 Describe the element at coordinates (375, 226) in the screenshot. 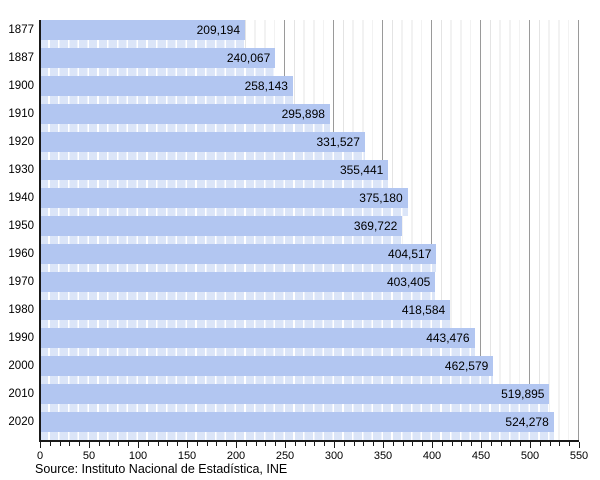

I see `bar-value-label: 369,722` at that location.